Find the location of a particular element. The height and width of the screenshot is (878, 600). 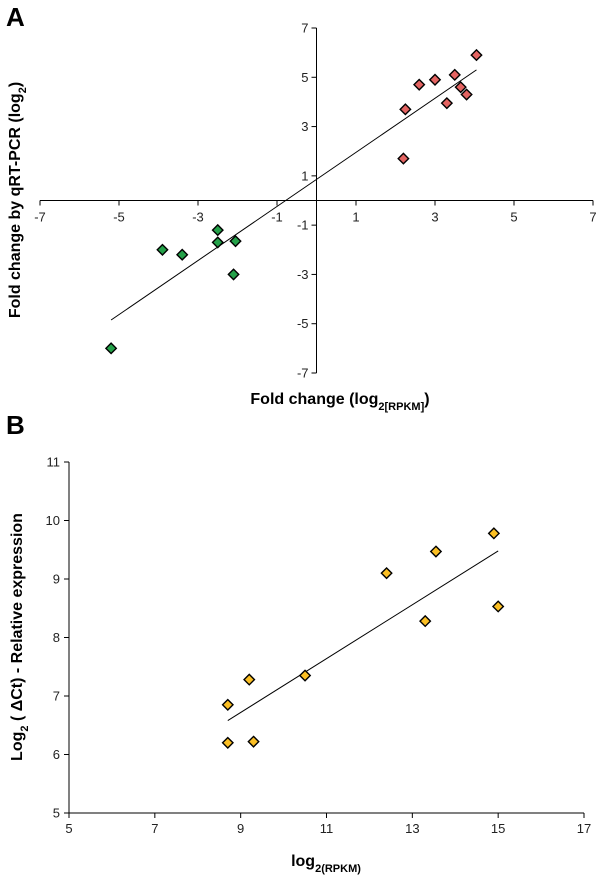

x-tick-label: 13 is located at coordinates (412, 828).